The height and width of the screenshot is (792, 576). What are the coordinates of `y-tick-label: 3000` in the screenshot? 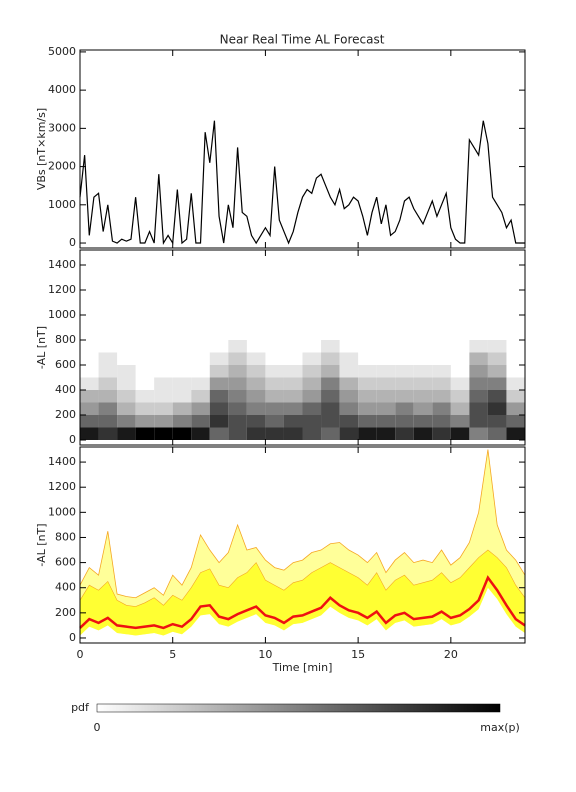 It's located at (62, 127).